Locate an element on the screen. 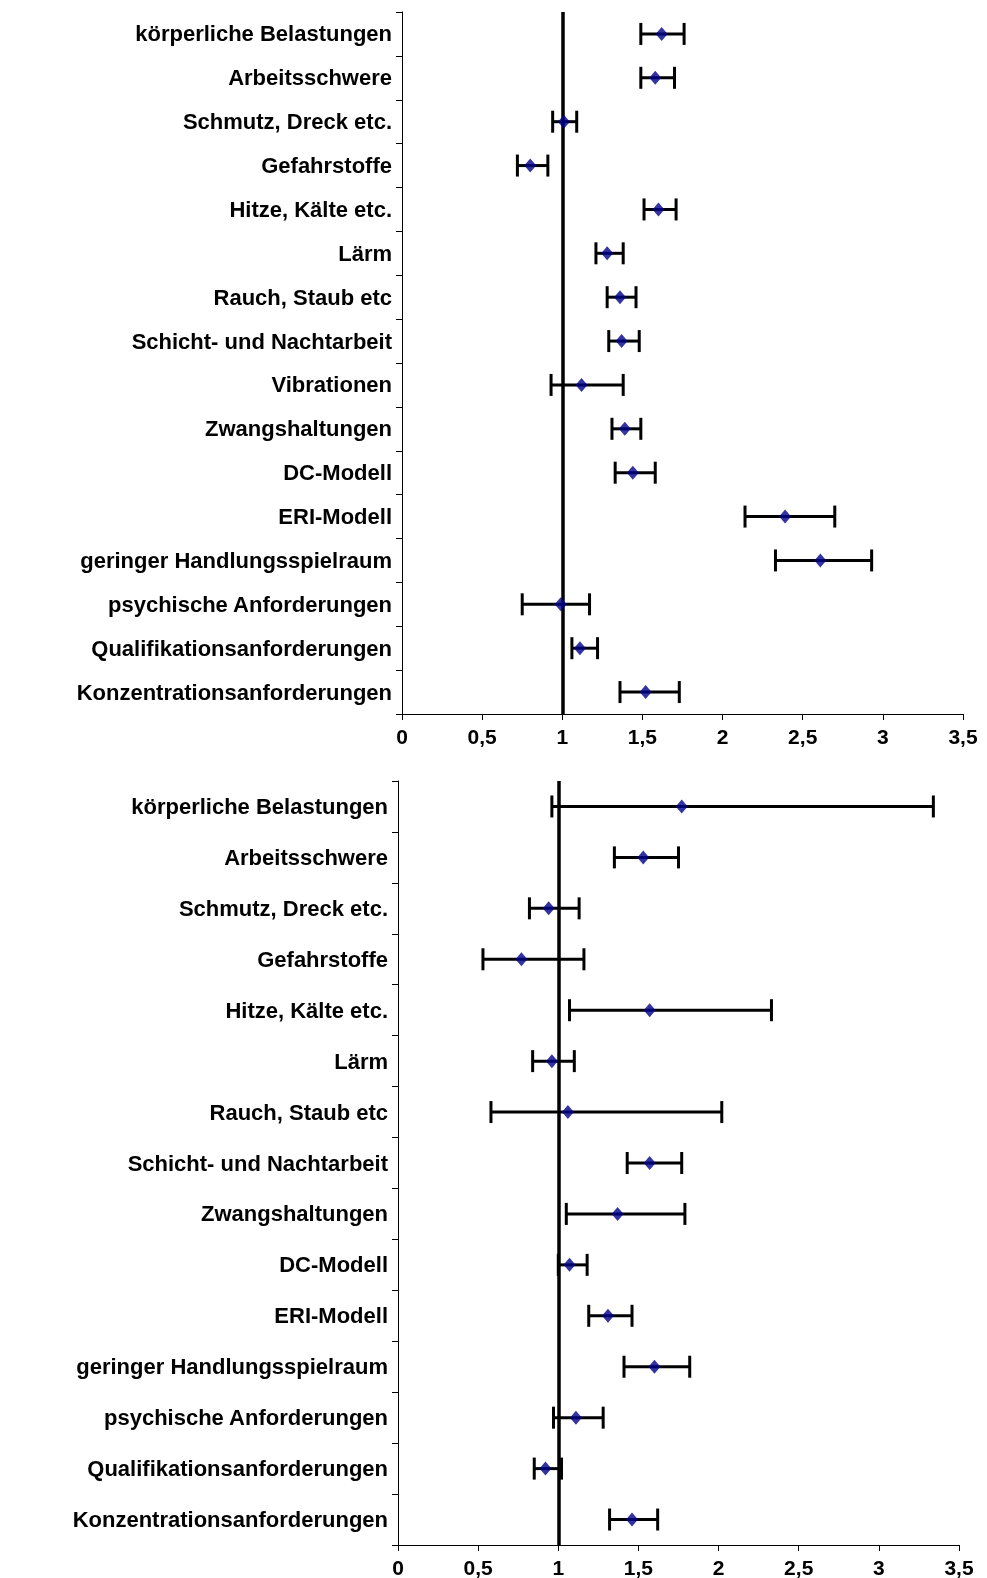  y-tick-label: Vibrationen is located at coordinates (331, 385).